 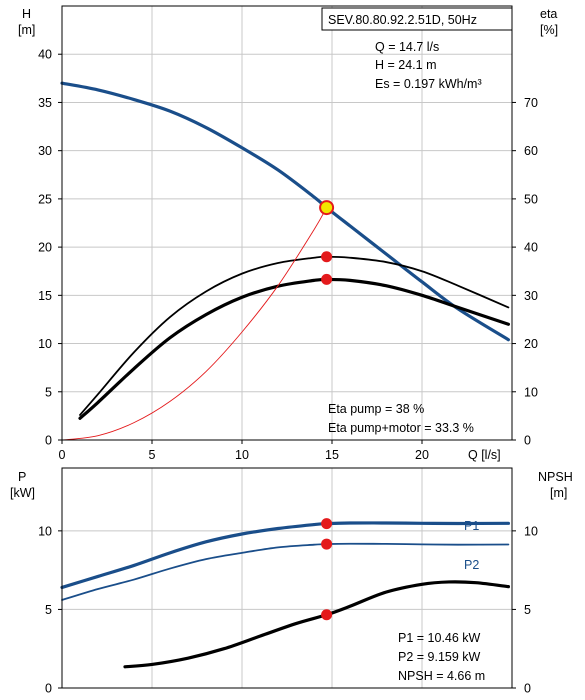 I want to click on top-right-tick-label-50: 50, so click(x=531, y=199).